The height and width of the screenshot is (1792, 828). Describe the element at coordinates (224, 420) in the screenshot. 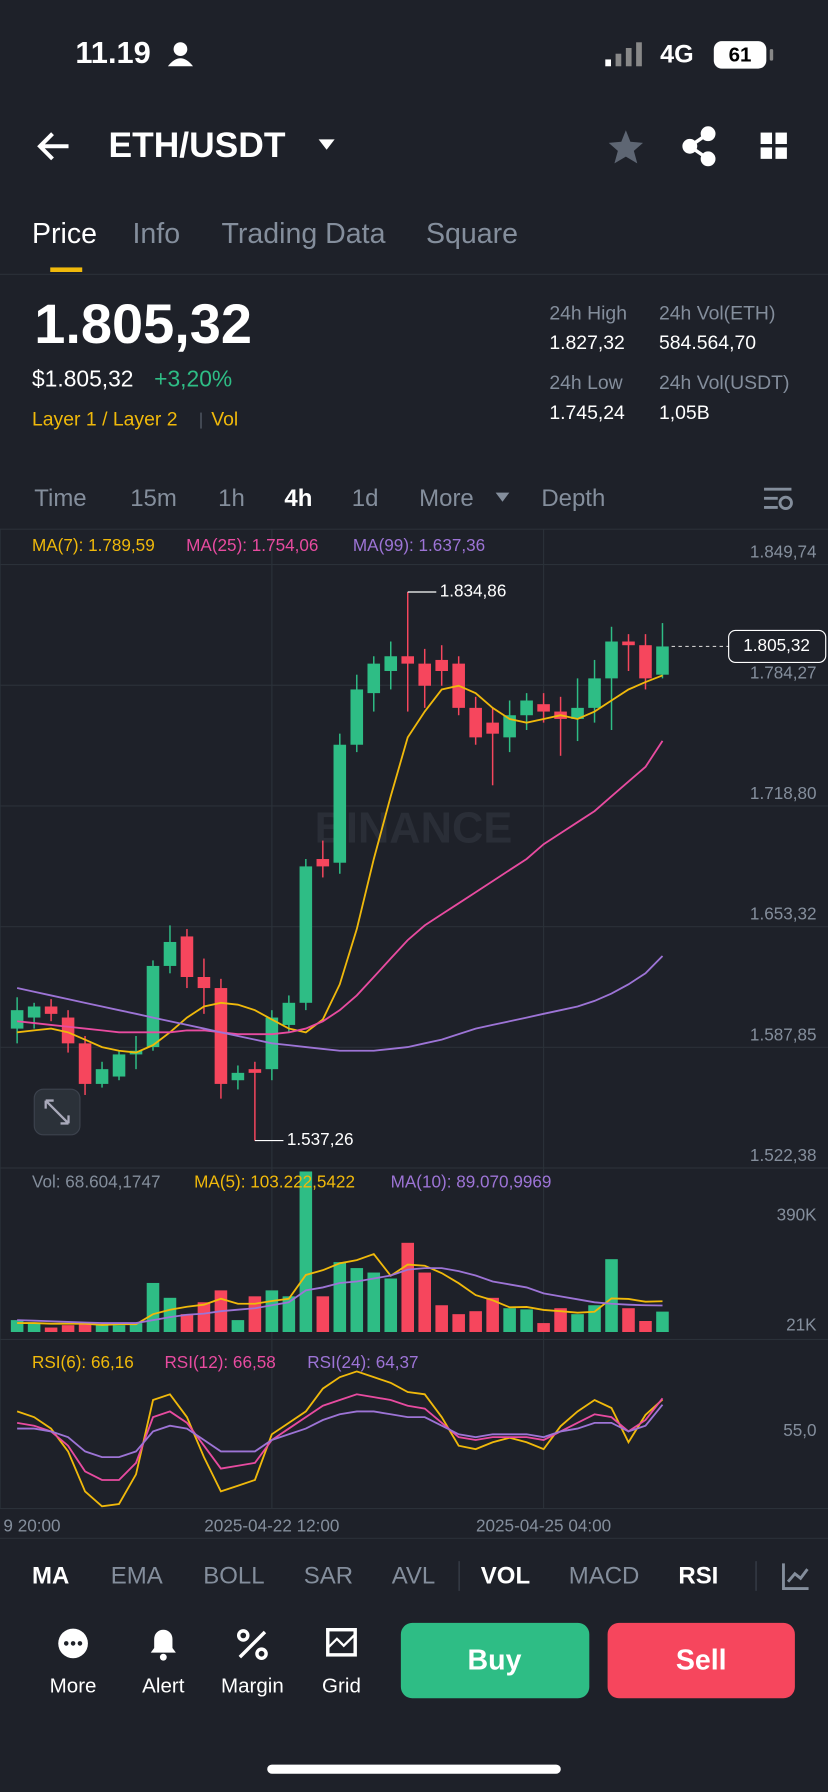

I see `tag: Vol` at that location.